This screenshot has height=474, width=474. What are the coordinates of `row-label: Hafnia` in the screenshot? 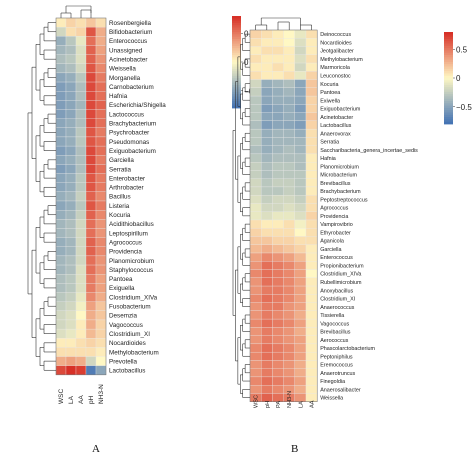 It's located at (118, 96).